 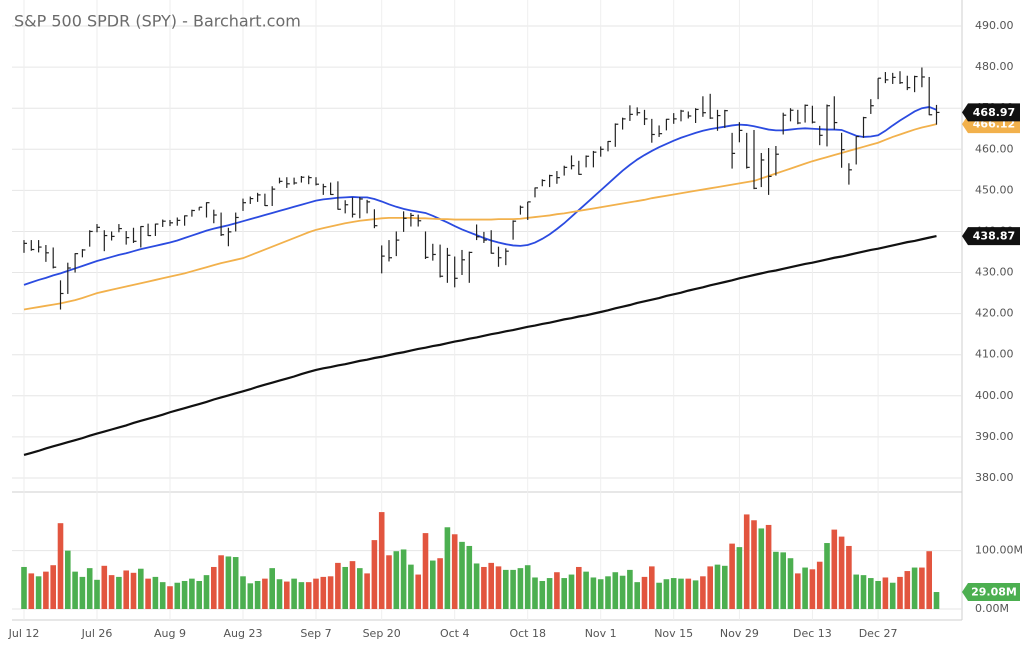 What do you see at coordinates (97, 633) in the screenshot?
I see `x-tick-label: Jul 26` at bounding box center [97, 633].